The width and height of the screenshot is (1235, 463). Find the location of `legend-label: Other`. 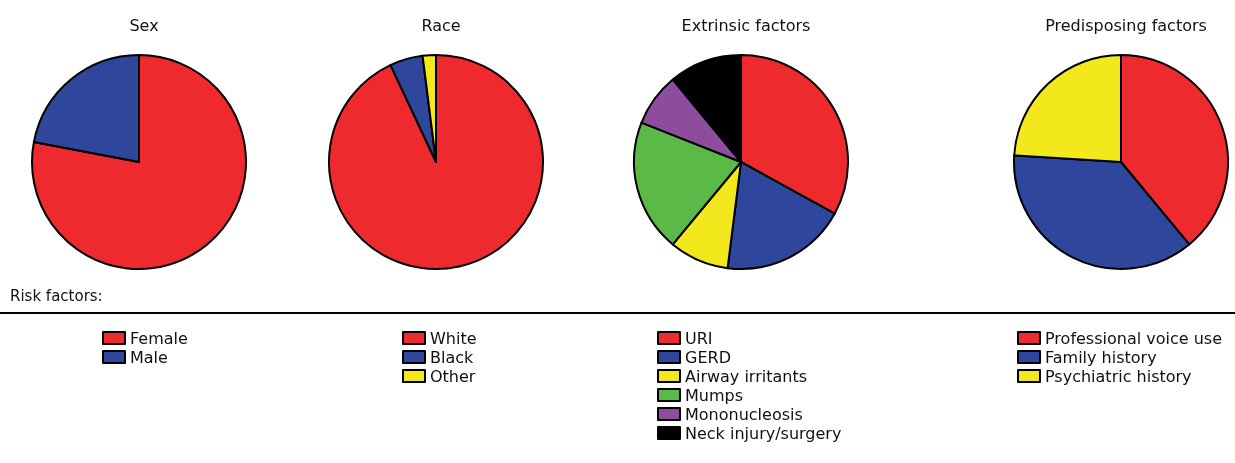

legend-label: Other is located at coordinates (453, 376).